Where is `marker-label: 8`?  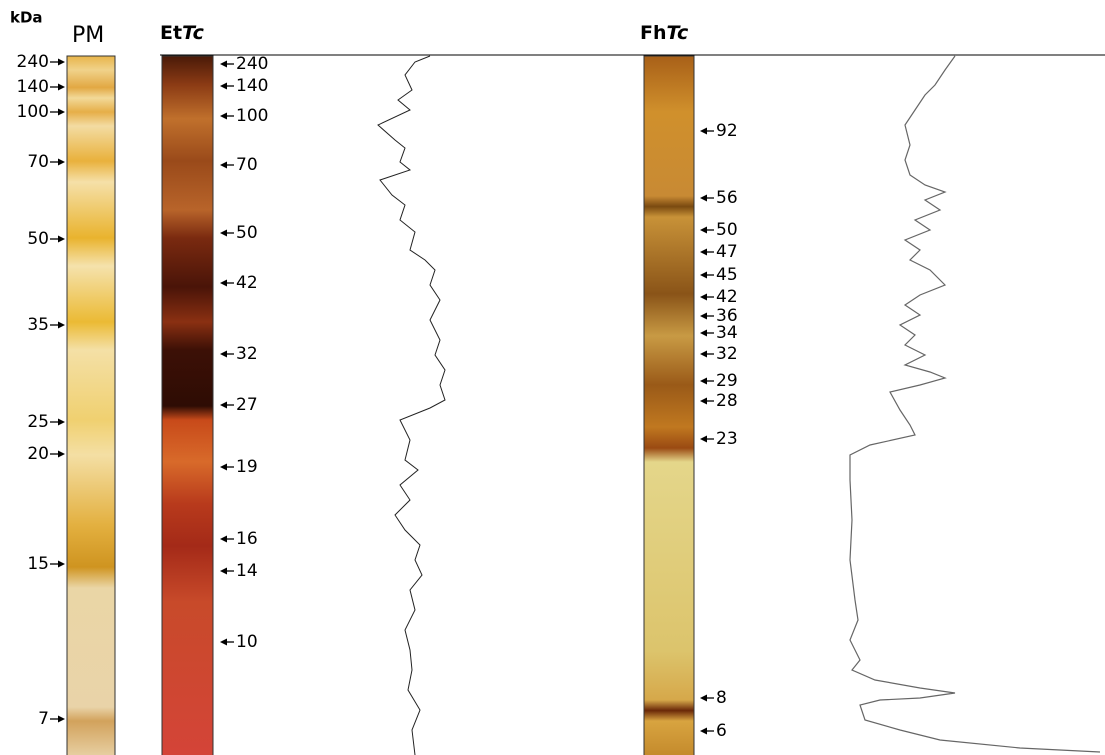 marker-label: 8 is located at coordinates (721, 698).